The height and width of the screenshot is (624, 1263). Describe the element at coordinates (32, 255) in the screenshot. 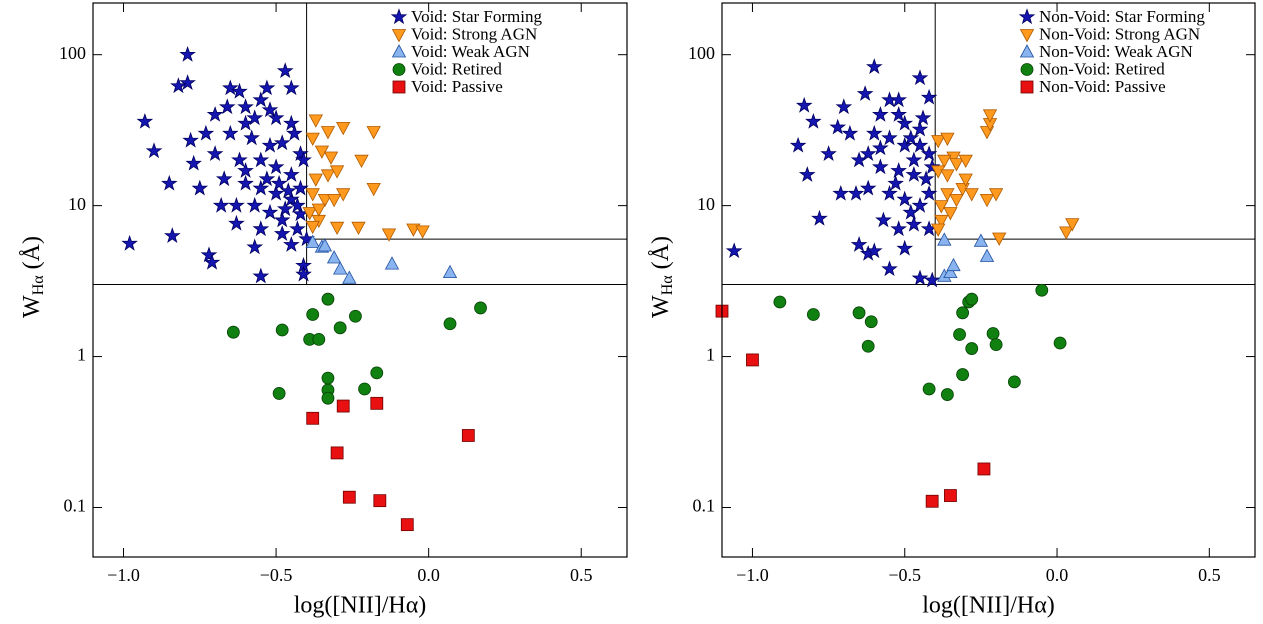

I see `y-label-rest: (Å)` at that location.